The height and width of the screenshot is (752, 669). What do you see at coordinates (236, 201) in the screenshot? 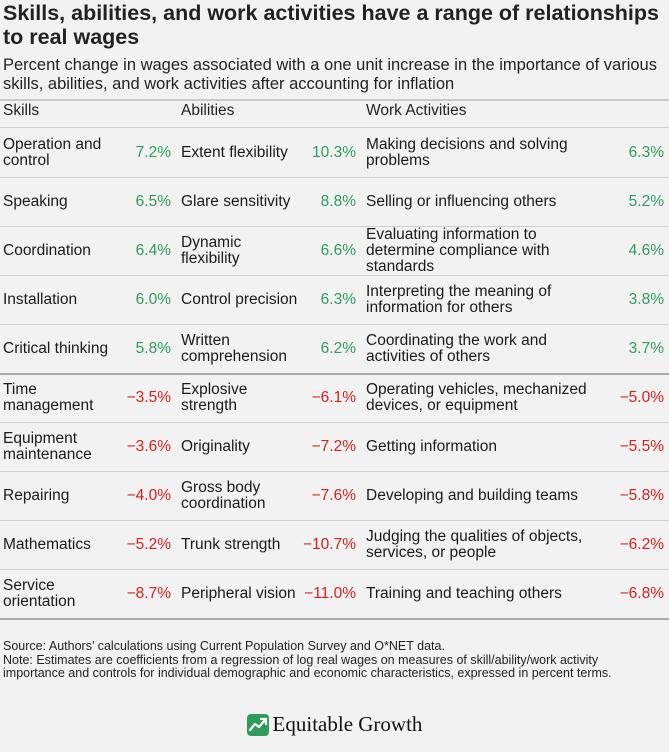
I see `abilities-name-cell: Glare sensitivity` at bounding box center [236, 201].